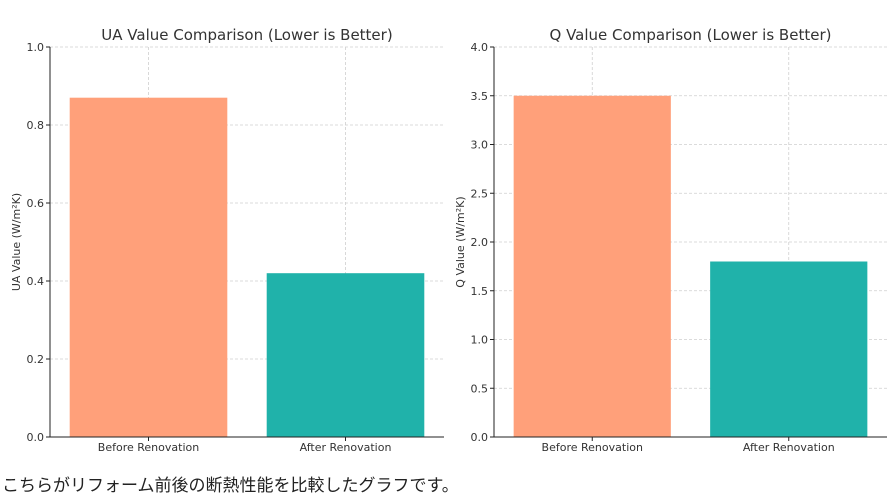 The height and width of the screenshot is (503, 892). I want to click on q-ytick-label-6: 3.0, so click(480, 145).